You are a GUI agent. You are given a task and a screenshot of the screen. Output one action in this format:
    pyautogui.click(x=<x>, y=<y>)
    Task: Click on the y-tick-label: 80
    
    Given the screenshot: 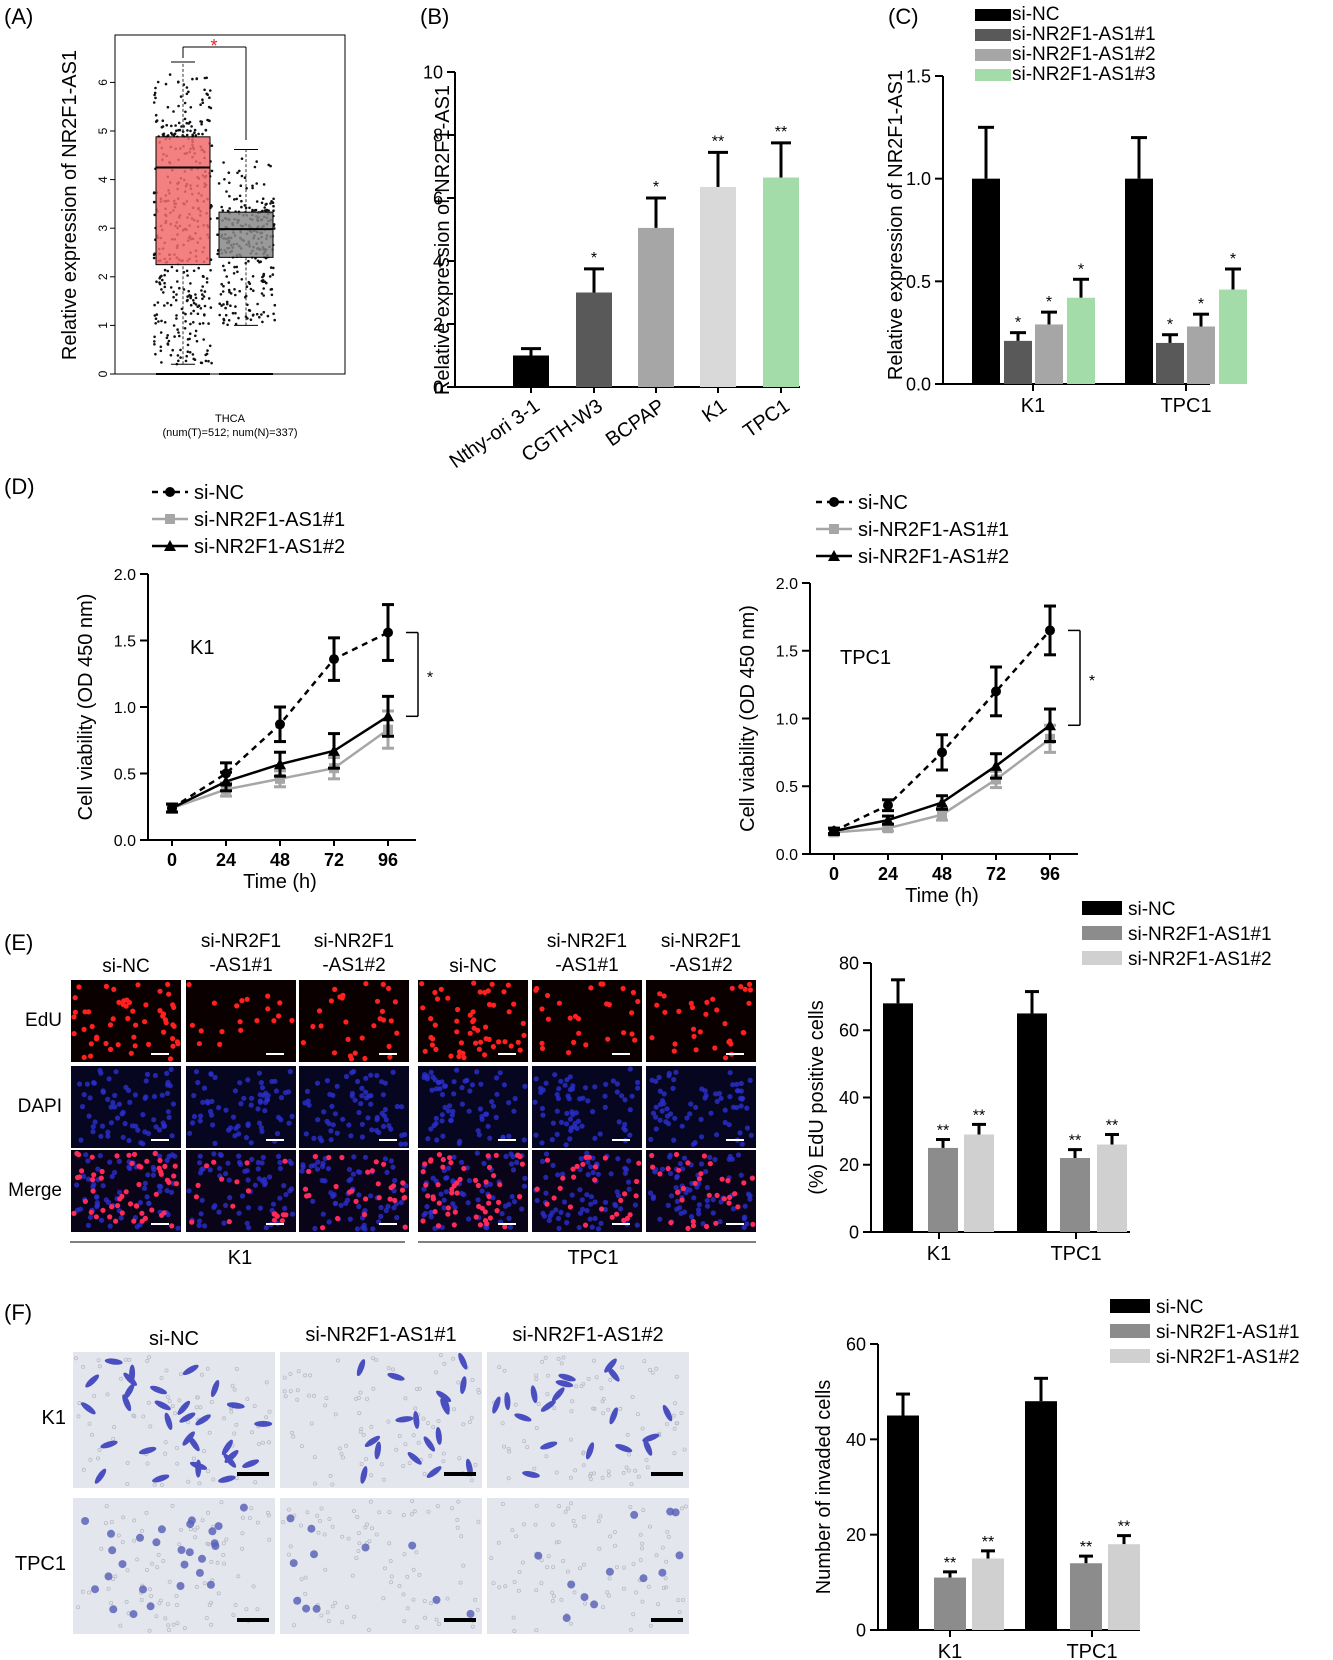 What is the action you would take?
    pyautogui.click(x=849, y=963)
    